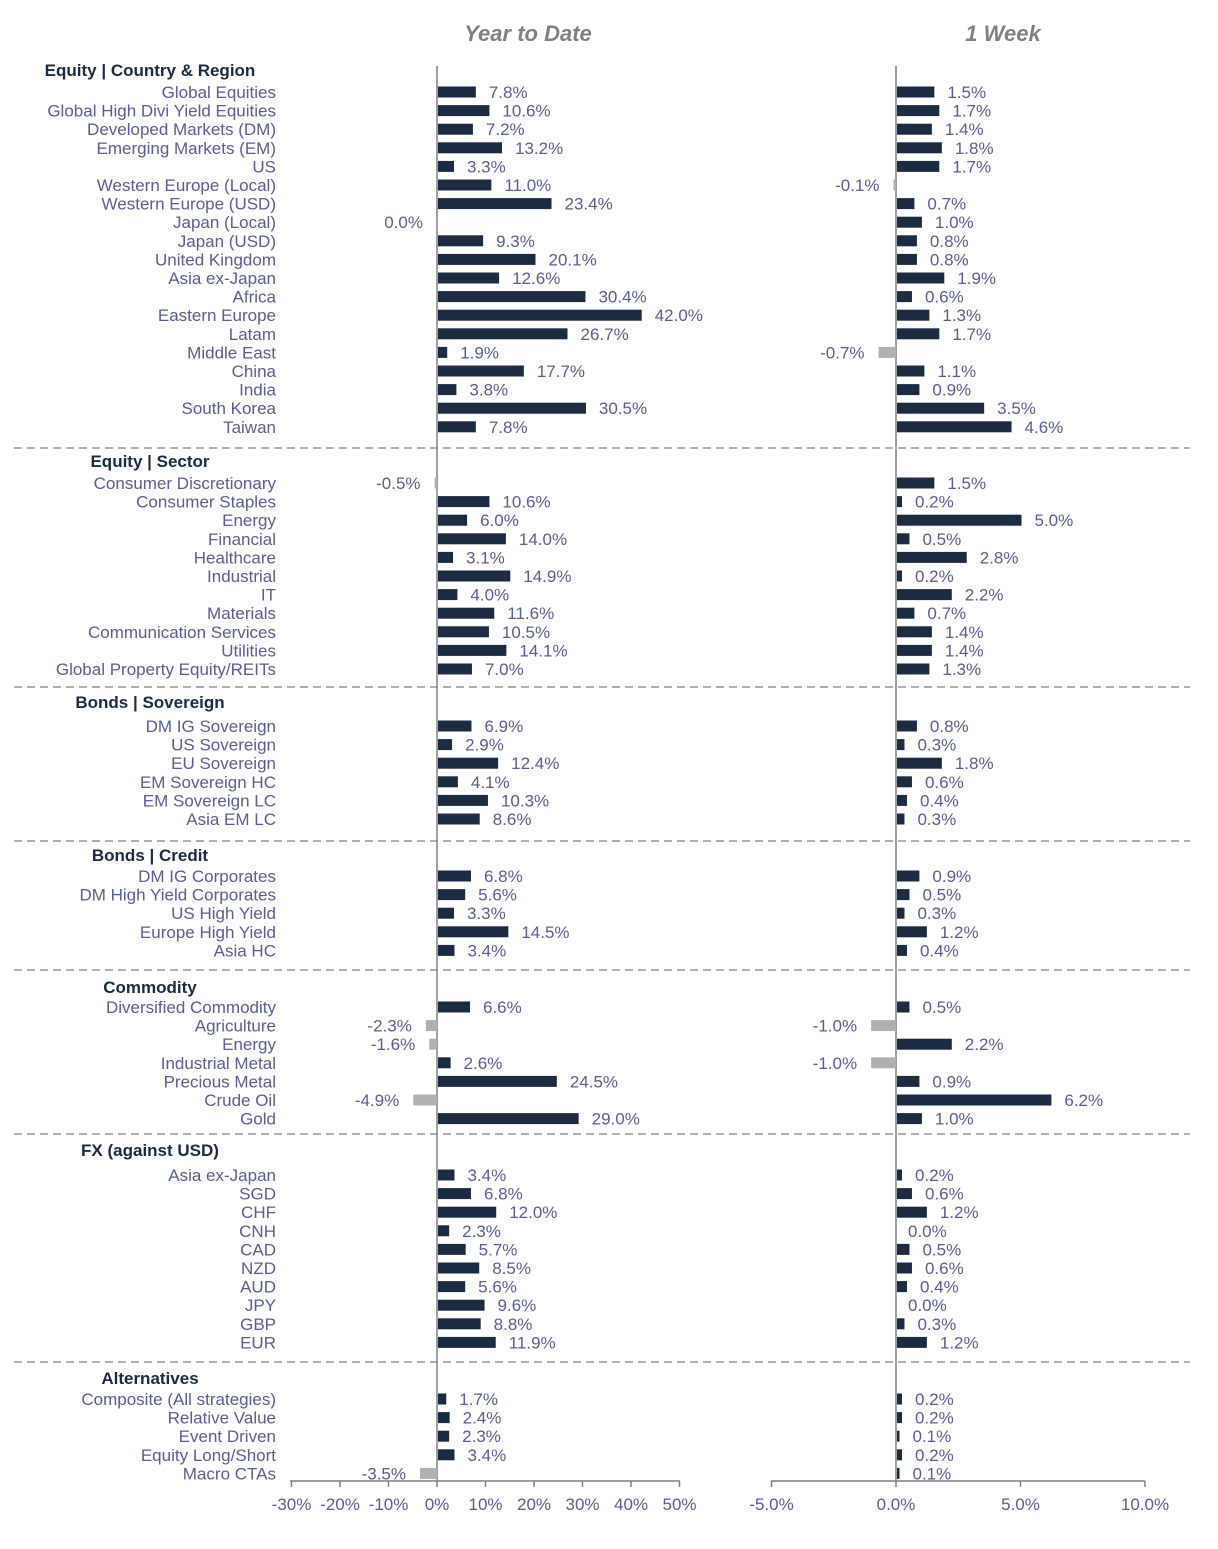 This screenshot has width=1218, height=1549. I want to click on row-label: Japan (USD), so click(227, 241).